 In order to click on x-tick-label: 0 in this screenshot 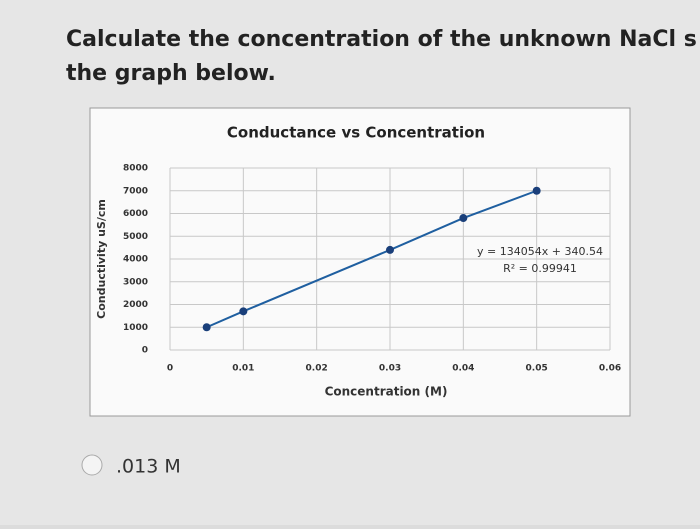, I will do `click(170, 369)`.